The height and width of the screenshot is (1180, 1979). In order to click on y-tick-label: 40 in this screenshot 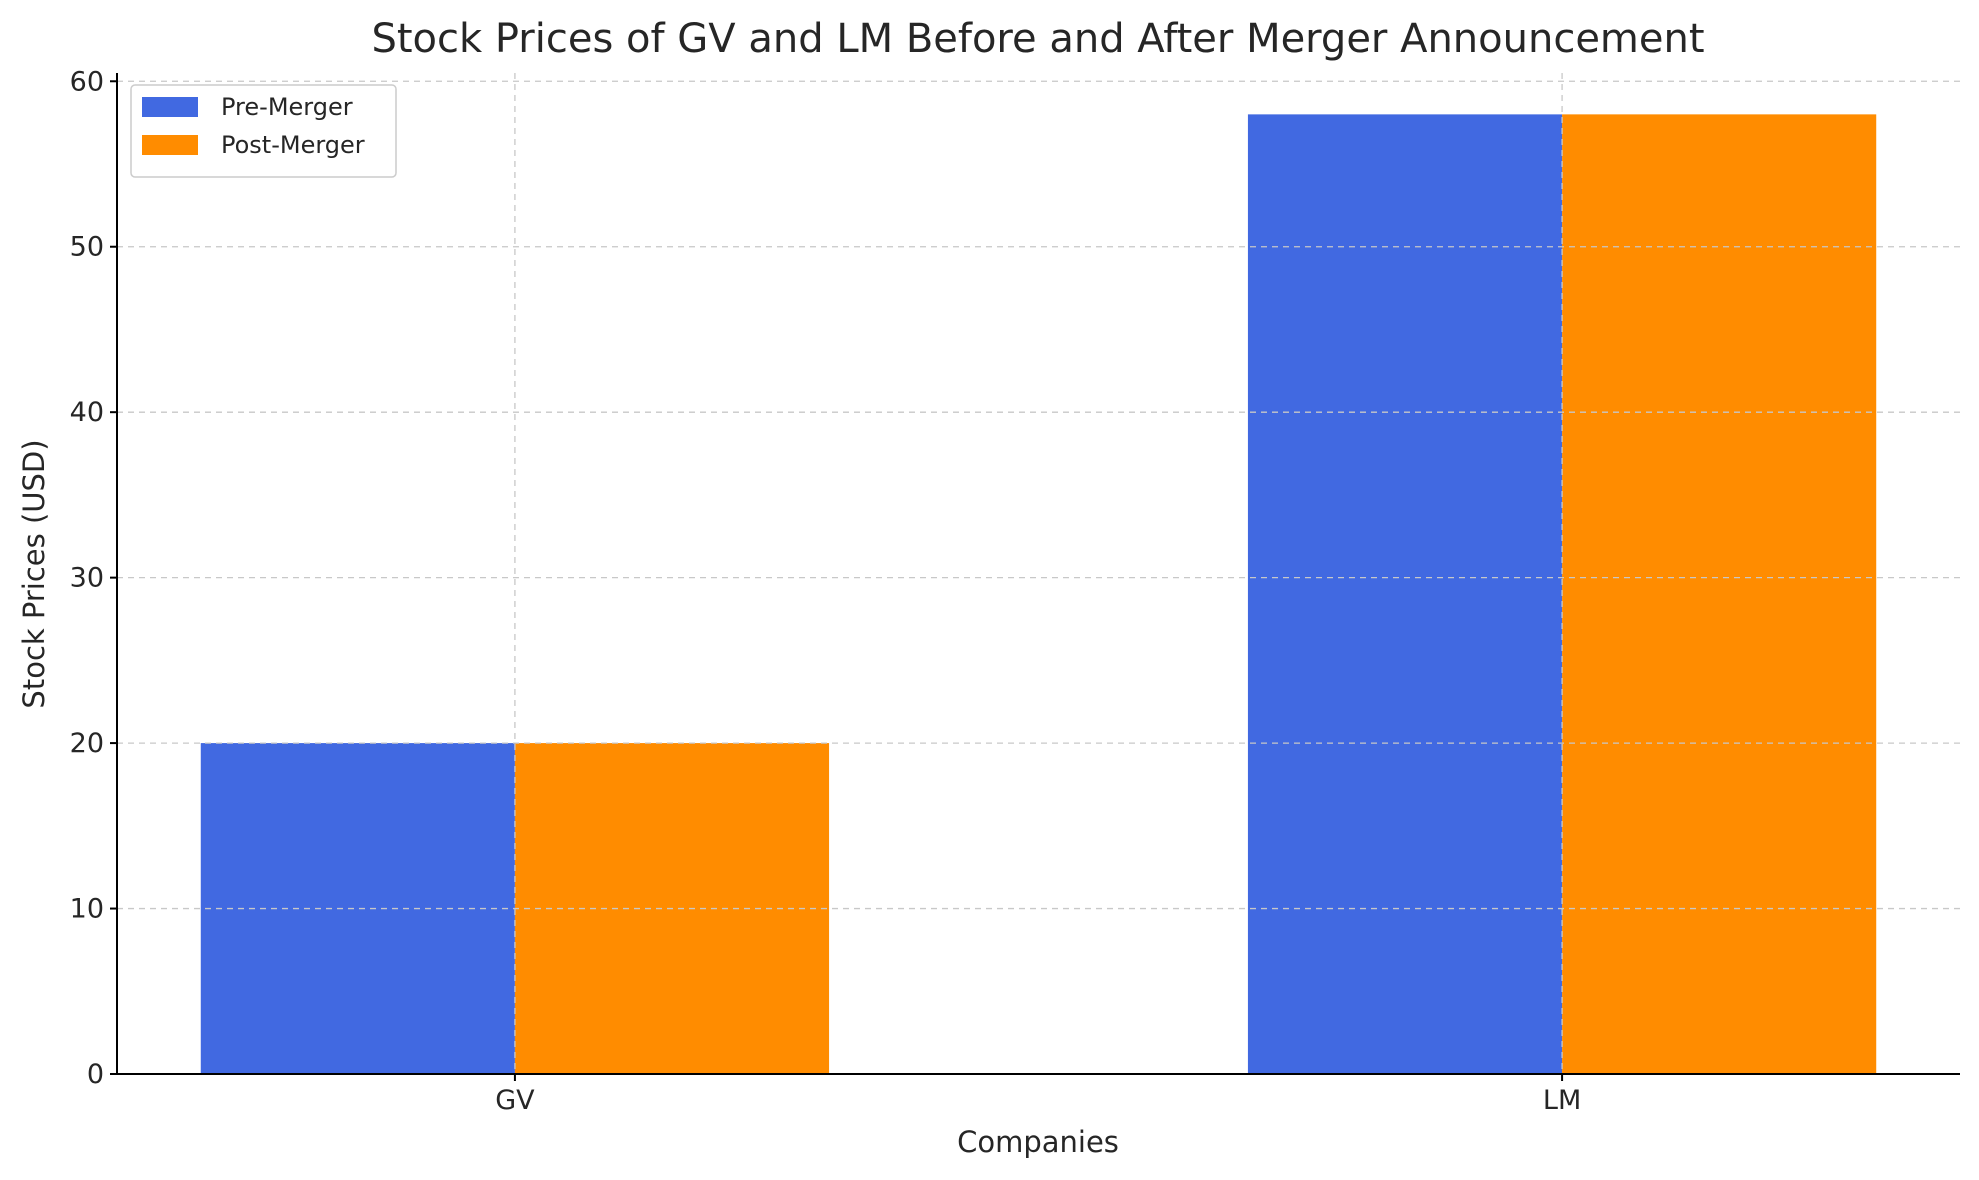, I will do `click(87, 412)`.